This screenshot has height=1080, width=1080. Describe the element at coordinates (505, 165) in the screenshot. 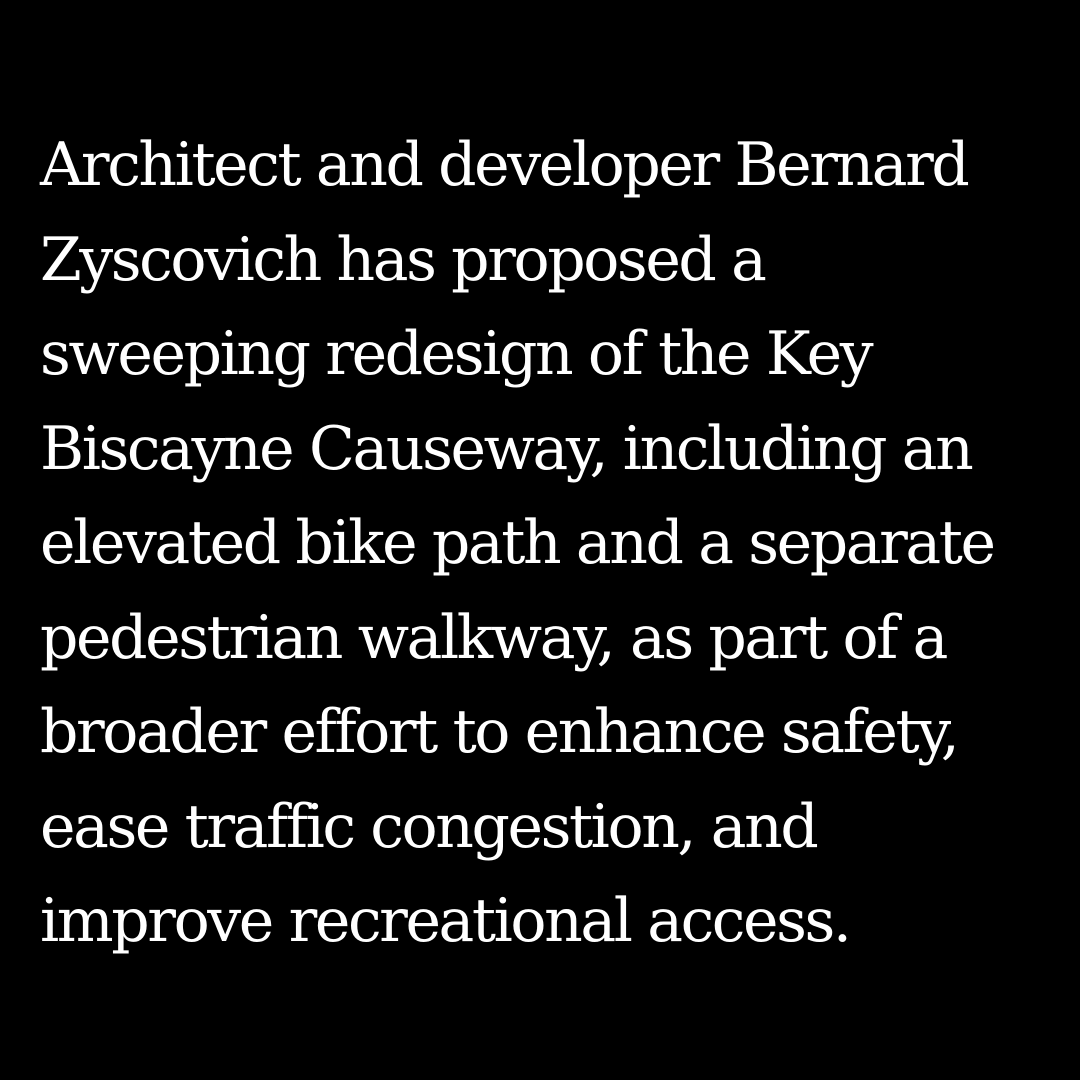

I see `paragraph-line-1: Architect and developer Bernard` at that location.